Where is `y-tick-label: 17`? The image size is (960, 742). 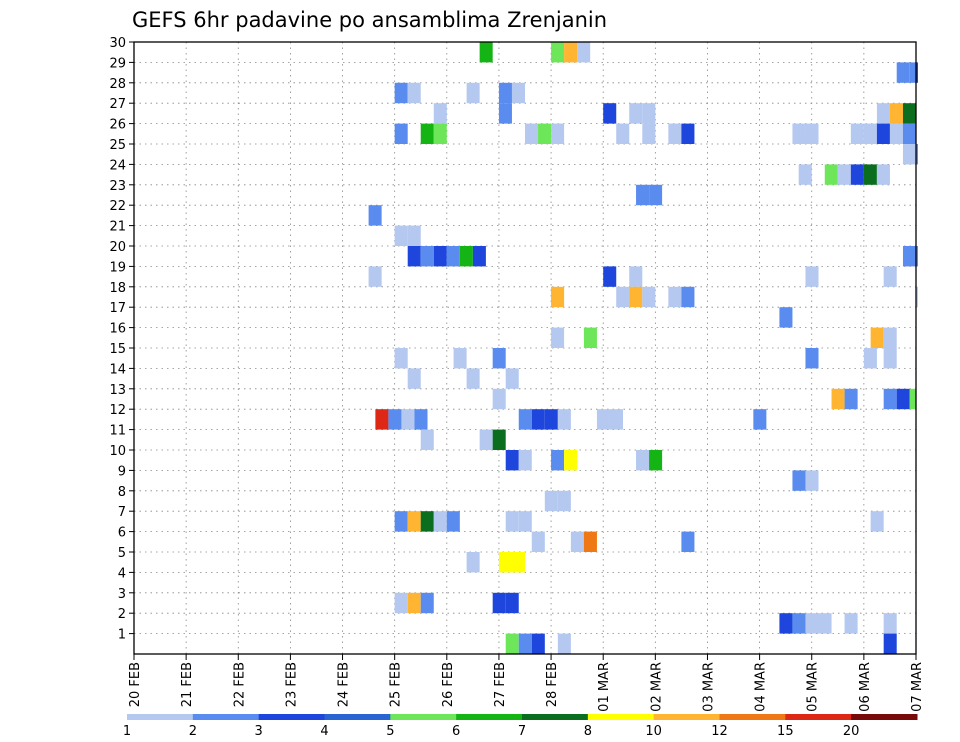 y-tick-label: 17 is located at coordinates (117, 308).